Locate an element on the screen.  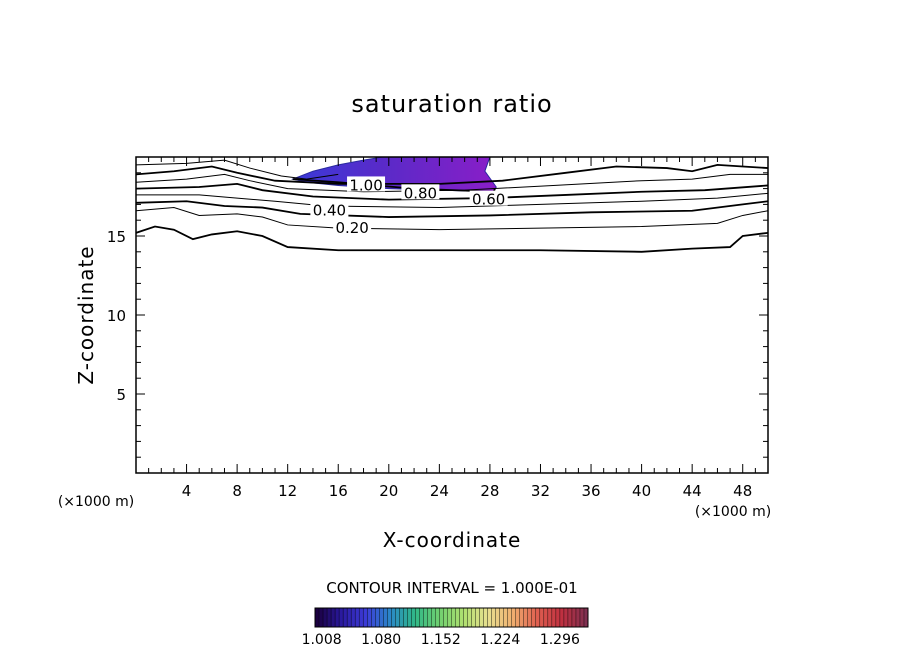
x-tick-label-24: 24 is located at coordinates (439, 491).